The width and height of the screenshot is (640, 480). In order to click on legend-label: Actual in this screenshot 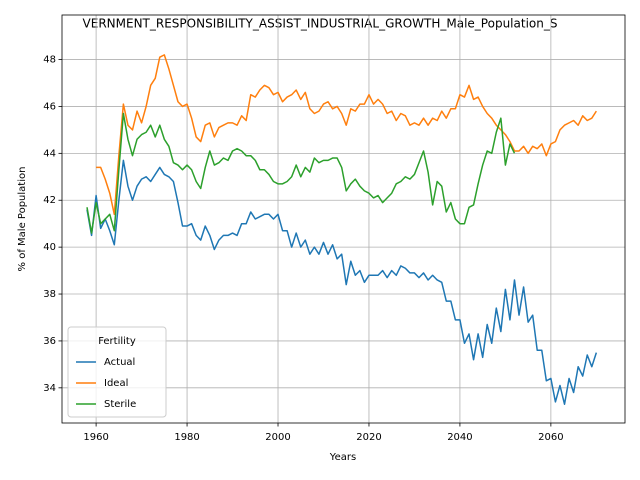, I will do `click(119, 362)`.